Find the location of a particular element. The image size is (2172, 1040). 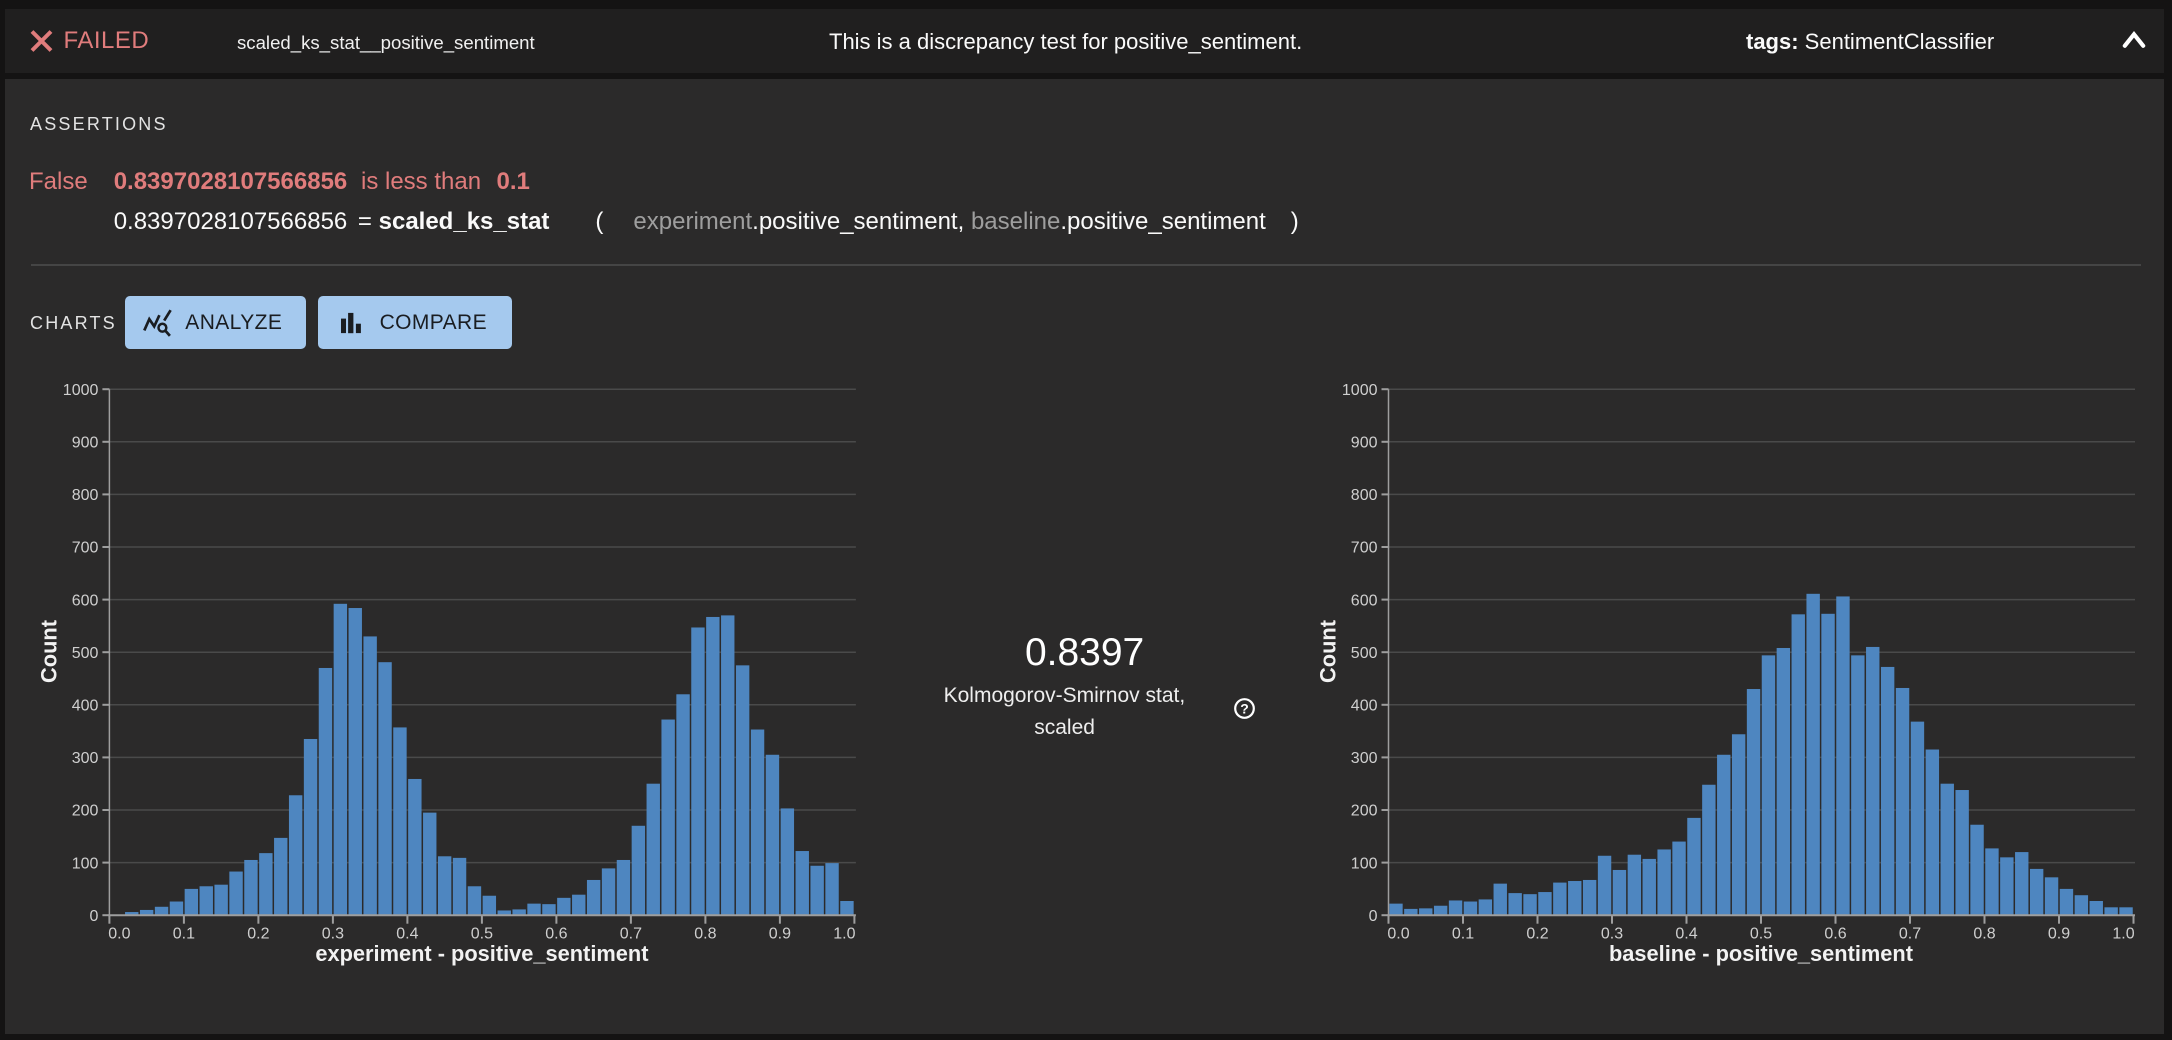

svg-text: baseline - positive_sentiment is located at coordinates (1761, 953).